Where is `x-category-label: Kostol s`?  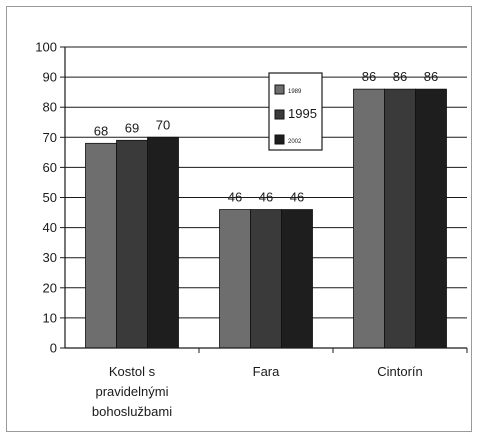 x-category-label: Kostol s is located at coordinates (132, 371).